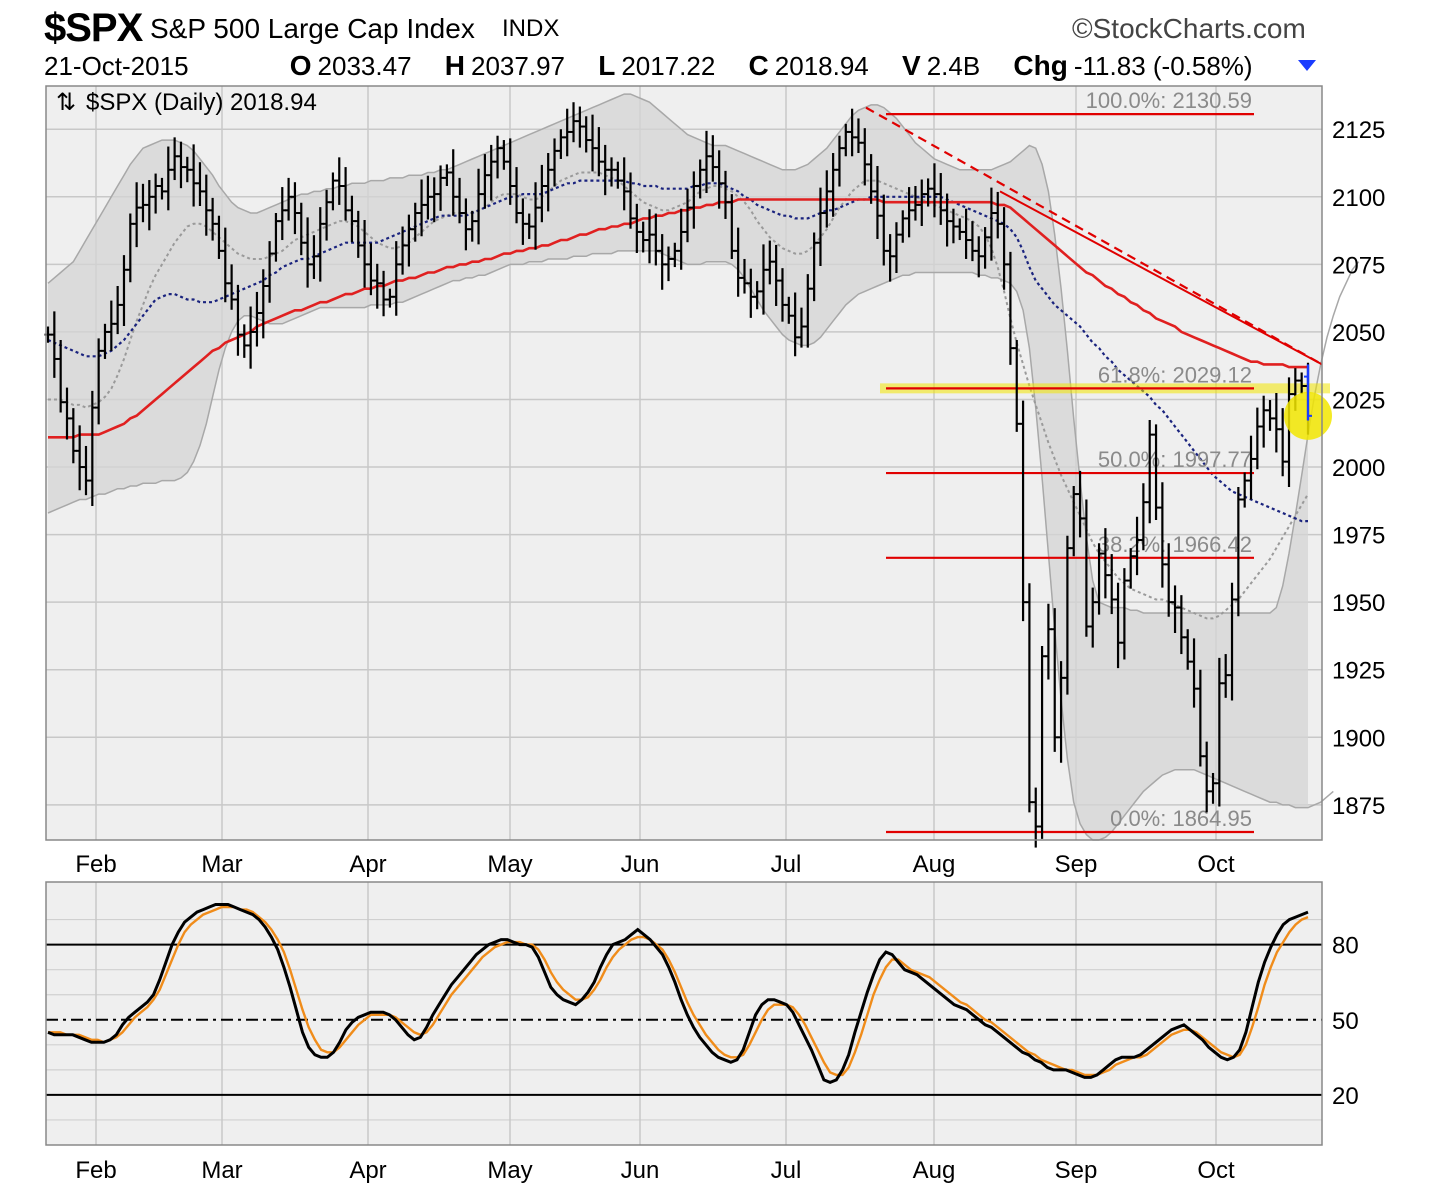 The image size is (1444, 1192). I want to click on quote-change-value: -11.83 (-0.58%), so click(1163, 66).